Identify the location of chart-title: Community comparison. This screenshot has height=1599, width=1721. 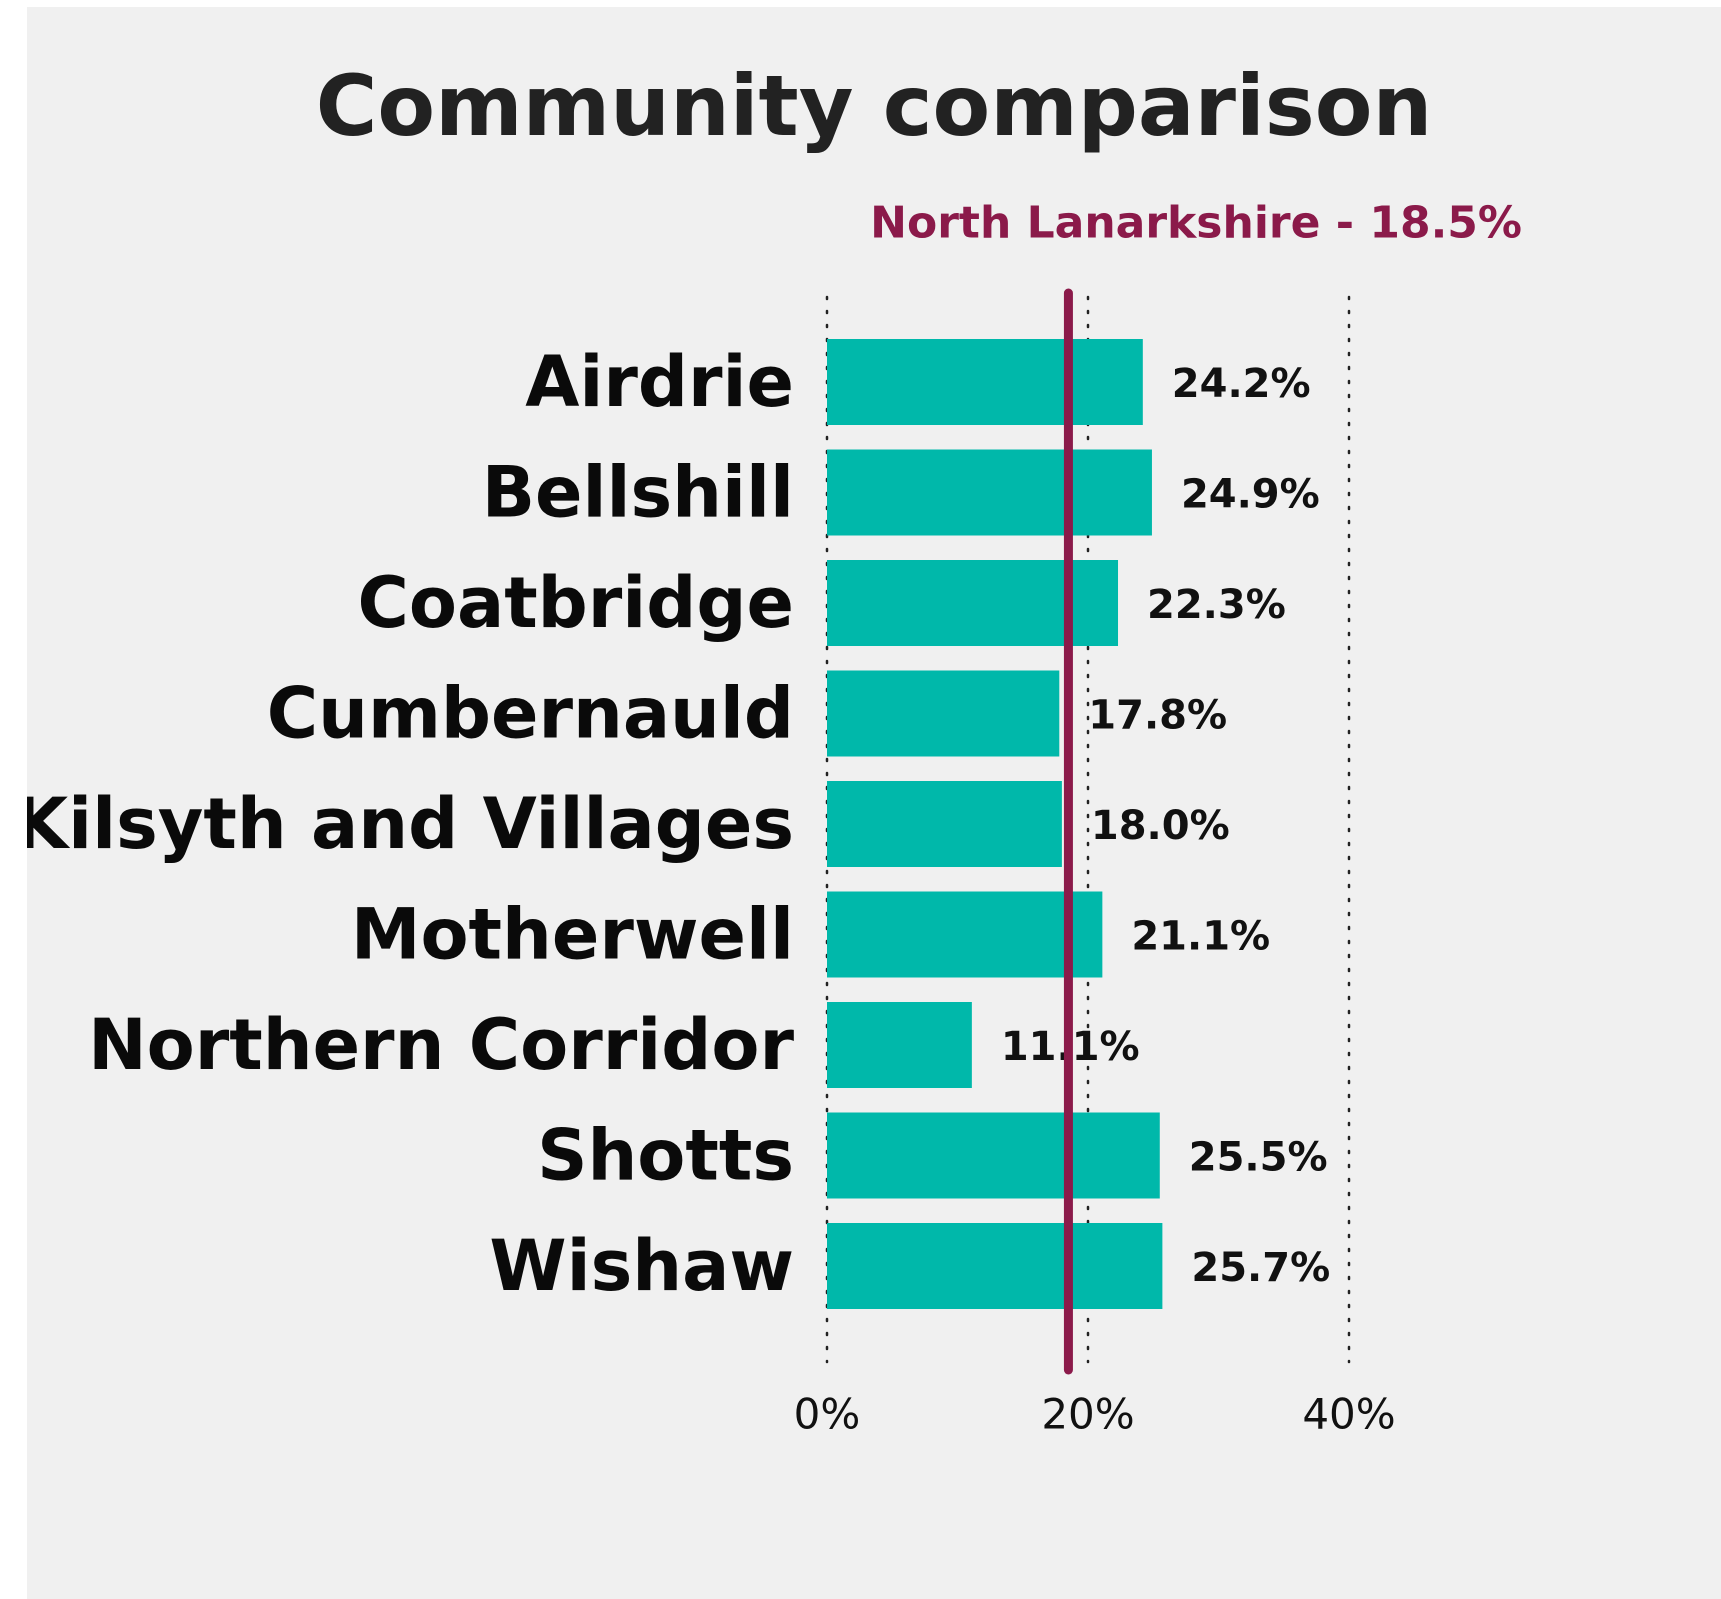
(874, 106).